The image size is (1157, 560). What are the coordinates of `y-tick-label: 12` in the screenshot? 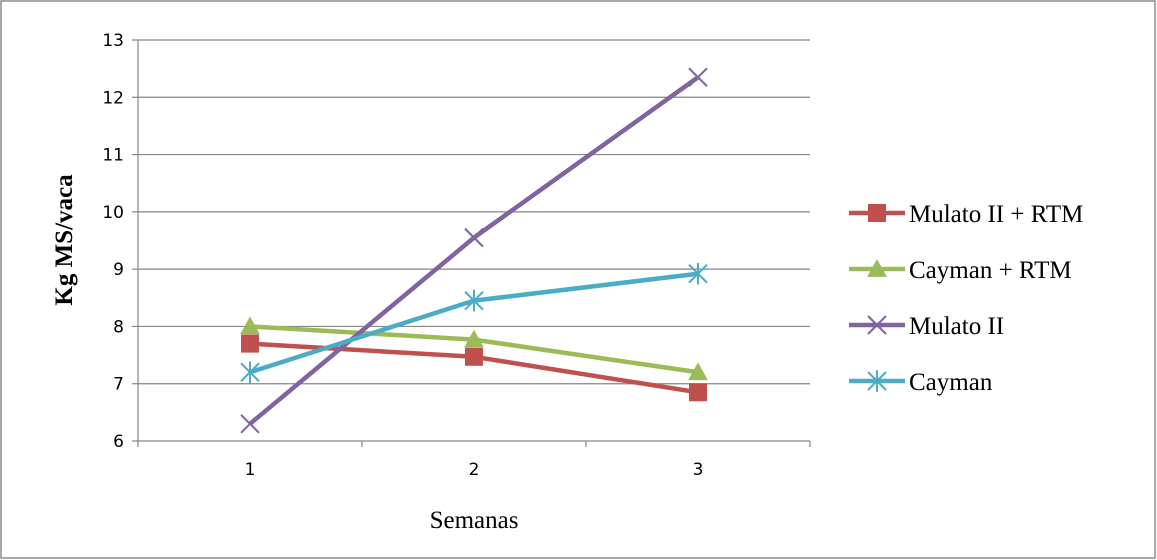 It's located at (113, 98).